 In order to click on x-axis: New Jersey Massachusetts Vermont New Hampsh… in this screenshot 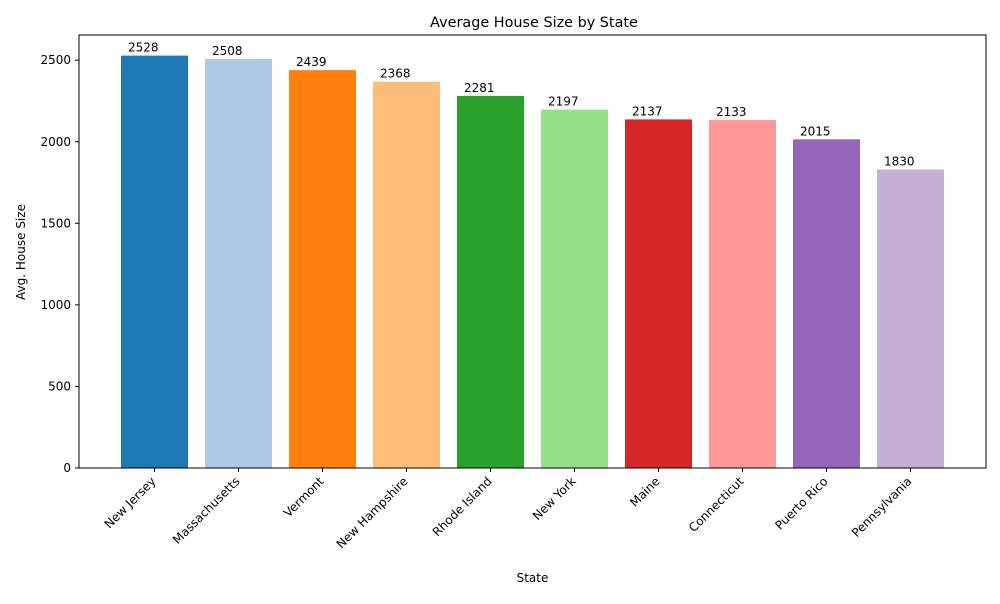, I will do `click(508, 509)`.